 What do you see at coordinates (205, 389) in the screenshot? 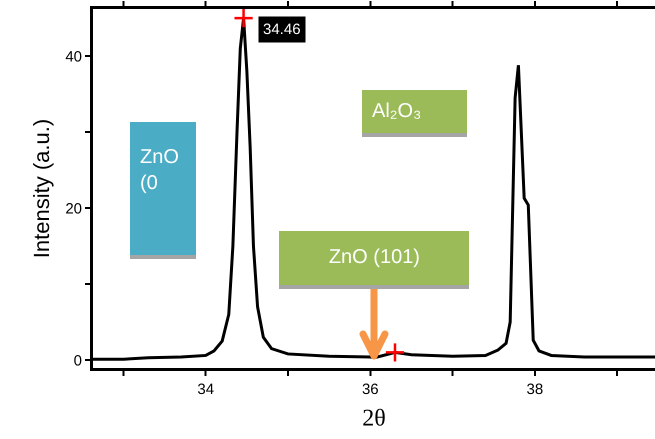
I see `x-tick-label: 34` at bounding box center [205, 389].